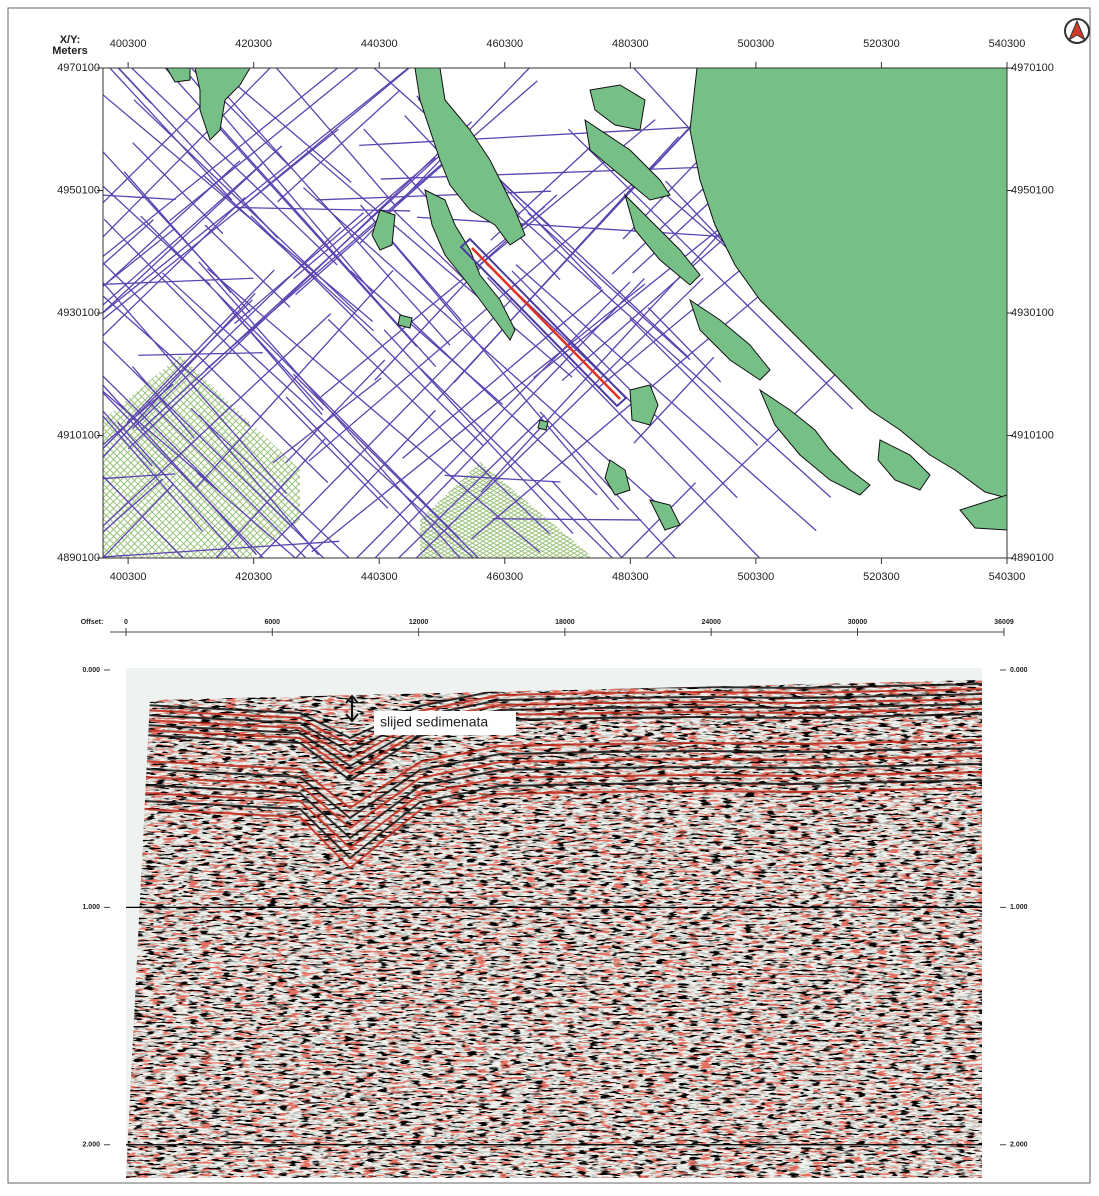  I want to click on y-tick-label: 4930100, so click(1032, 313).